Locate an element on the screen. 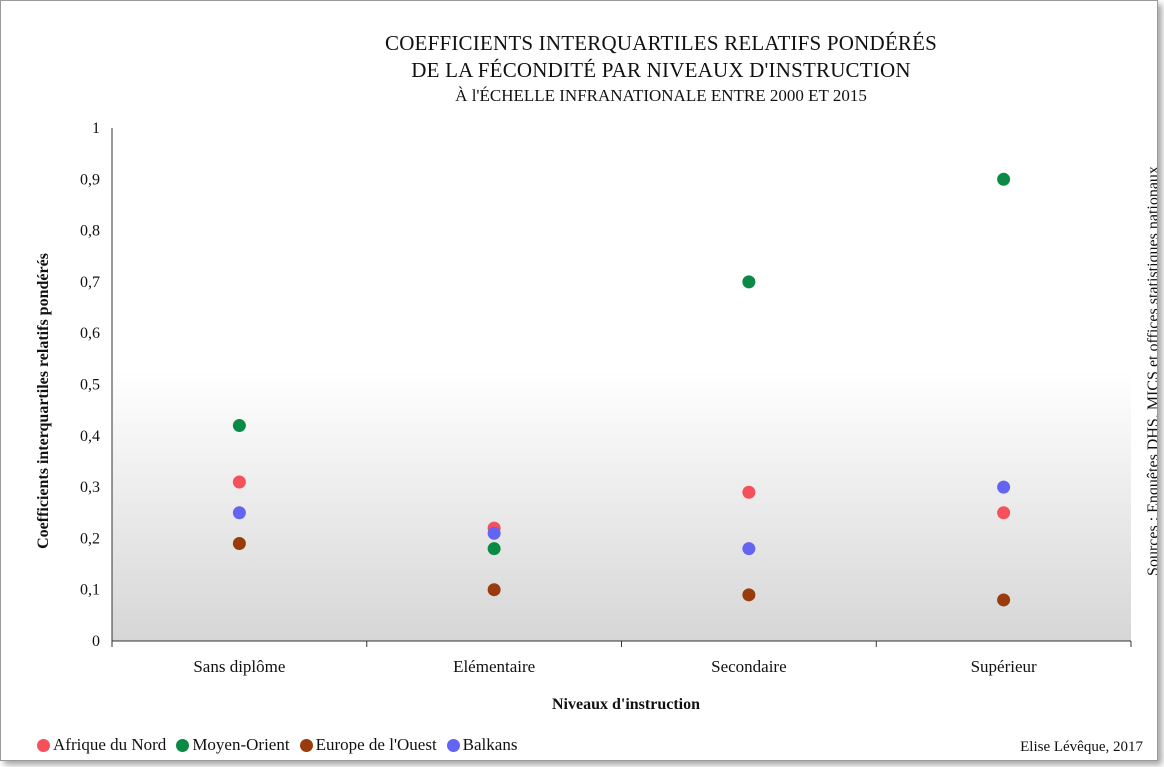  legend-label: Afrique du Nord is located at coordinates (110, 744).